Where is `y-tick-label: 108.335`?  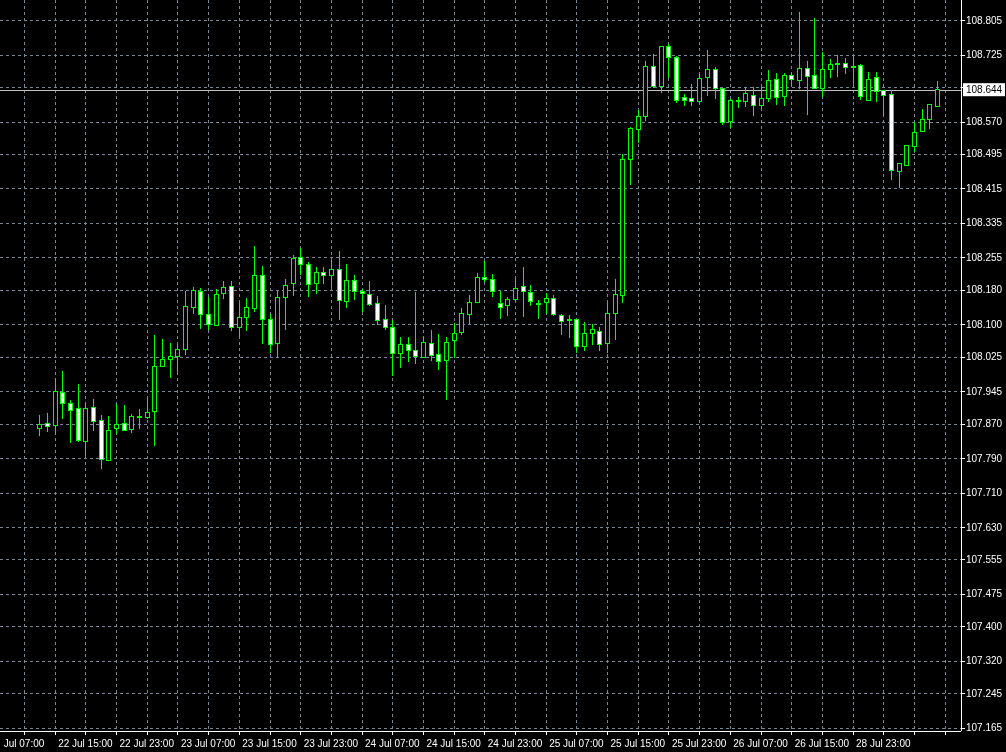
y-tick-label: 108.335 is located at coordinates (984, 223).